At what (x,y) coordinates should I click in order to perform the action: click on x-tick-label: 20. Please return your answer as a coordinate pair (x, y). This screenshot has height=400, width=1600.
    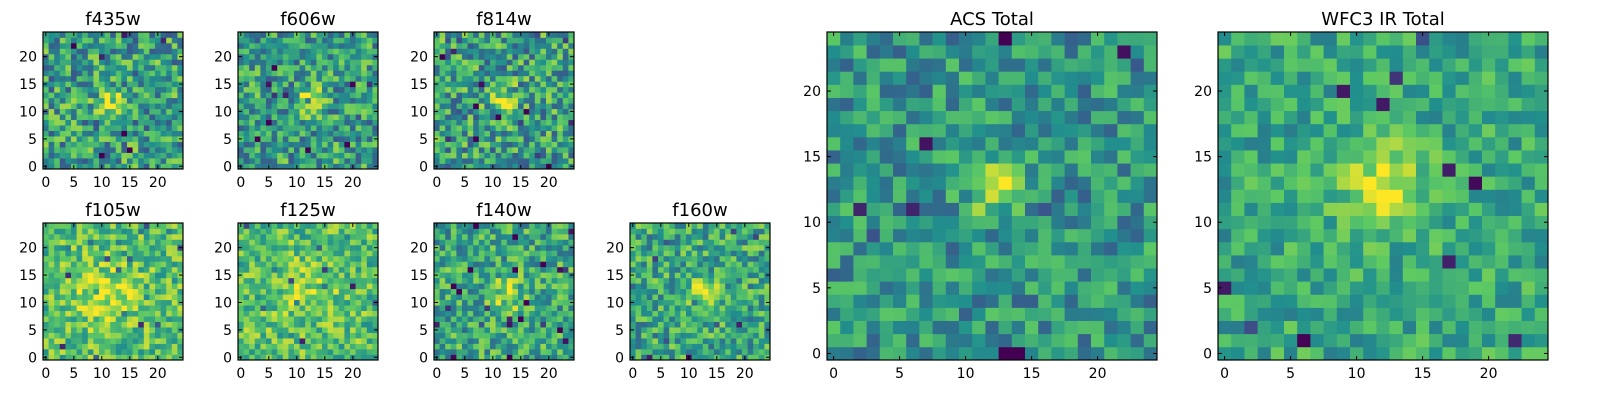
    Looking at the image, I should click on (158, 374).